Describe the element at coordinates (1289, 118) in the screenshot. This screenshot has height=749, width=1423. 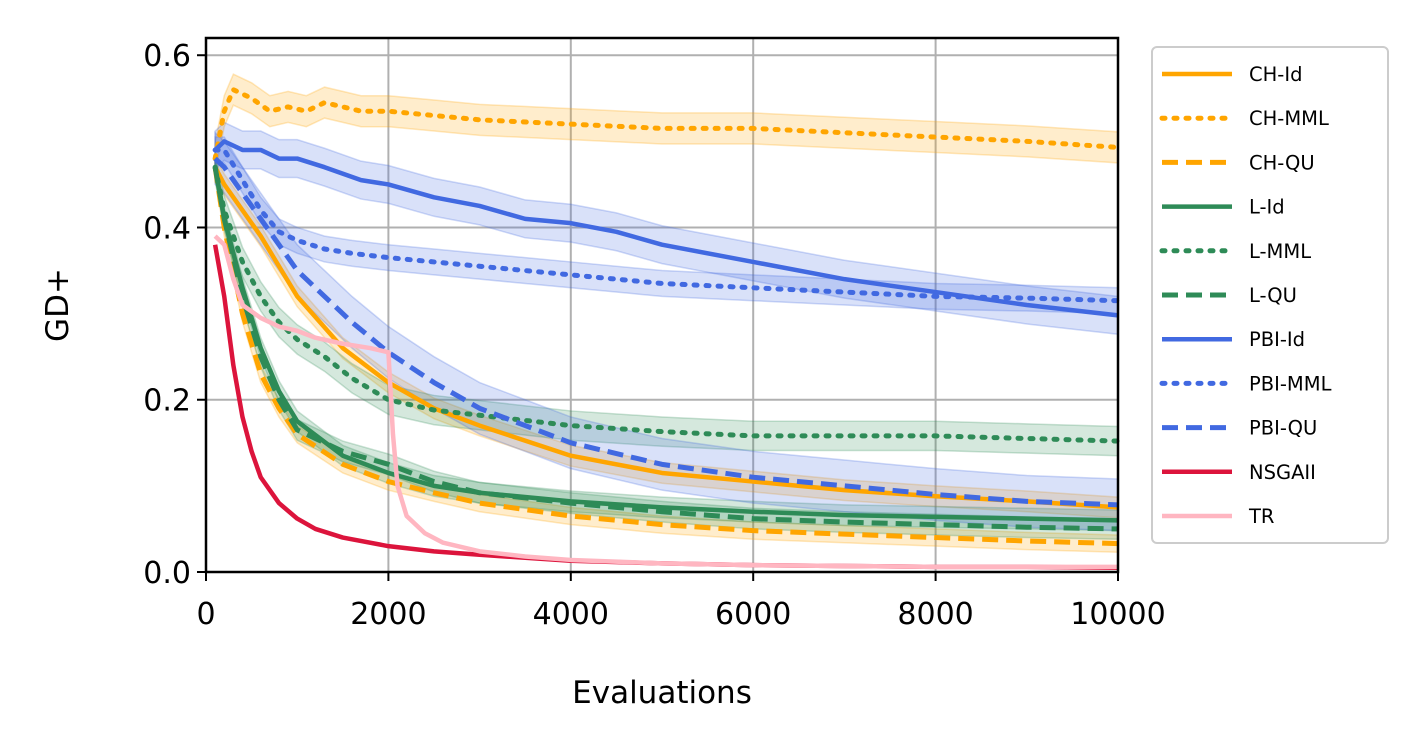
I see `legend-label-ch-mml: CH-MML` at that location.